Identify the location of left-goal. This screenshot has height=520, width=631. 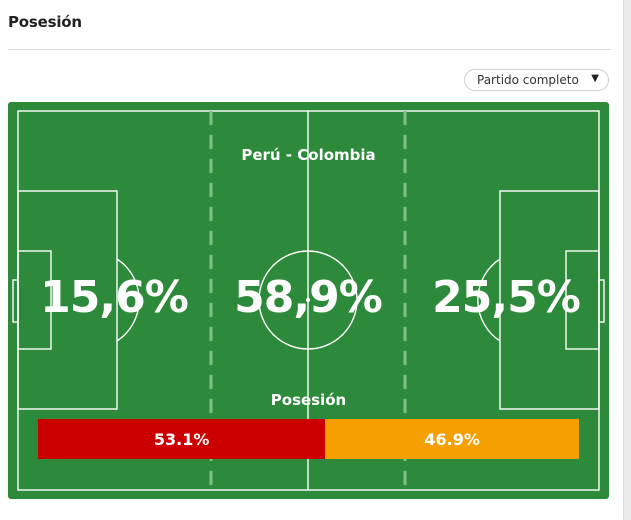
(15, 301).